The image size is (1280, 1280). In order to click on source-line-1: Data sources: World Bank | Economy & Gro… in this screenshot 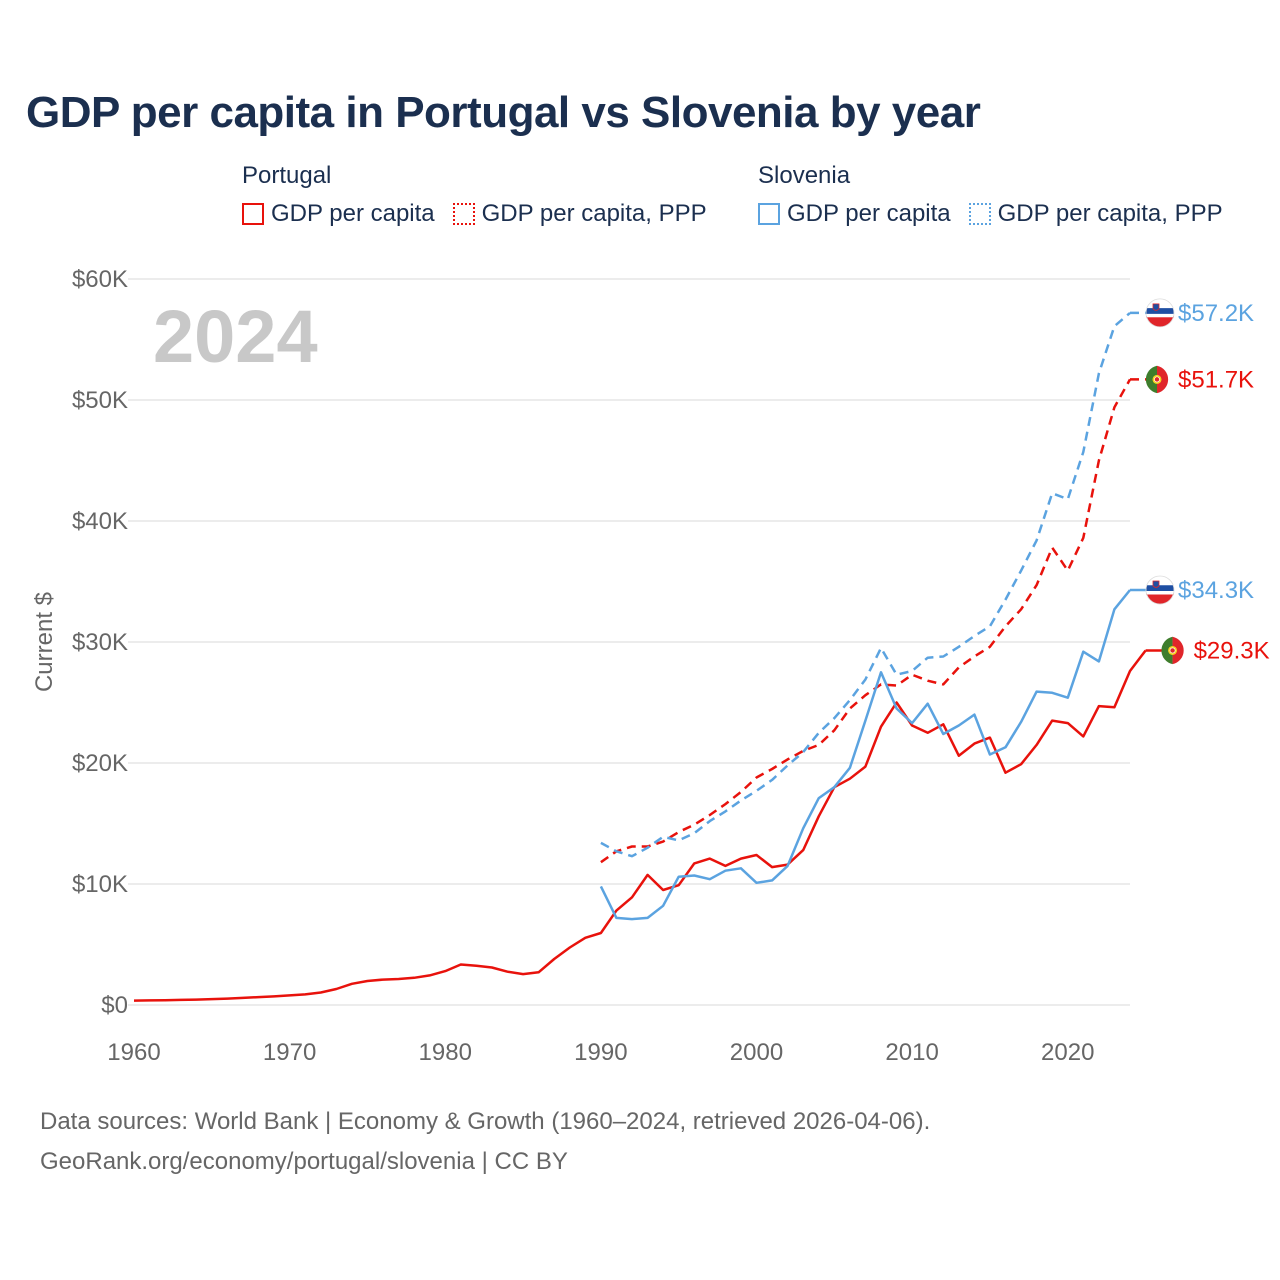, I will do `click(485, 1121)`.